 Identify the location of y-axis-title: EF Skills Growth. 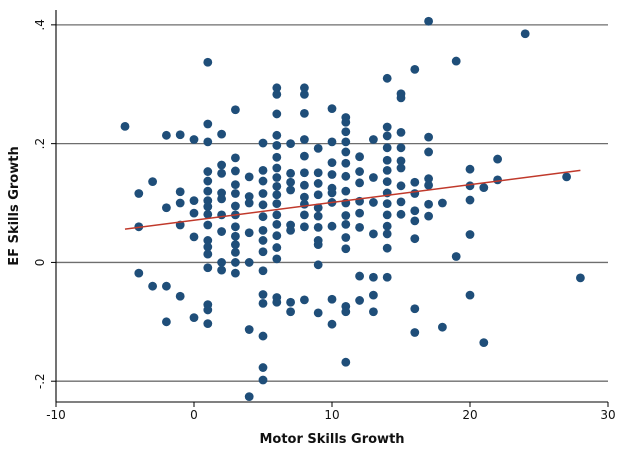
(14, 205).